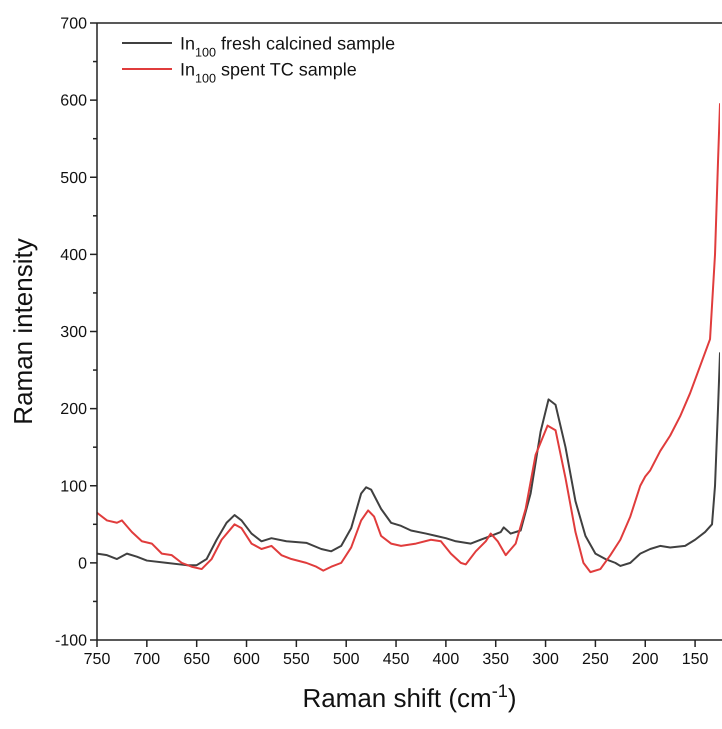 The width and height of the screenshot is (722, 729). Describe the element at coordinates (288, 46) in the screenshot. I see `legend-label: In$_{100}$ fresh calcined sample` at that location.